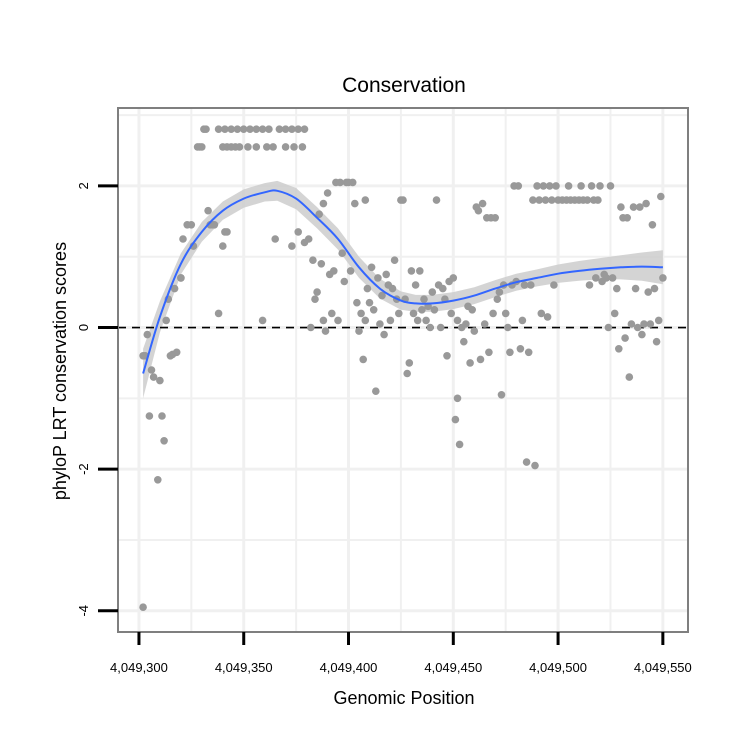  Describe the element at coordinates (83, 611) in the screenshot. I see `y-tick-label: -4` at that location.